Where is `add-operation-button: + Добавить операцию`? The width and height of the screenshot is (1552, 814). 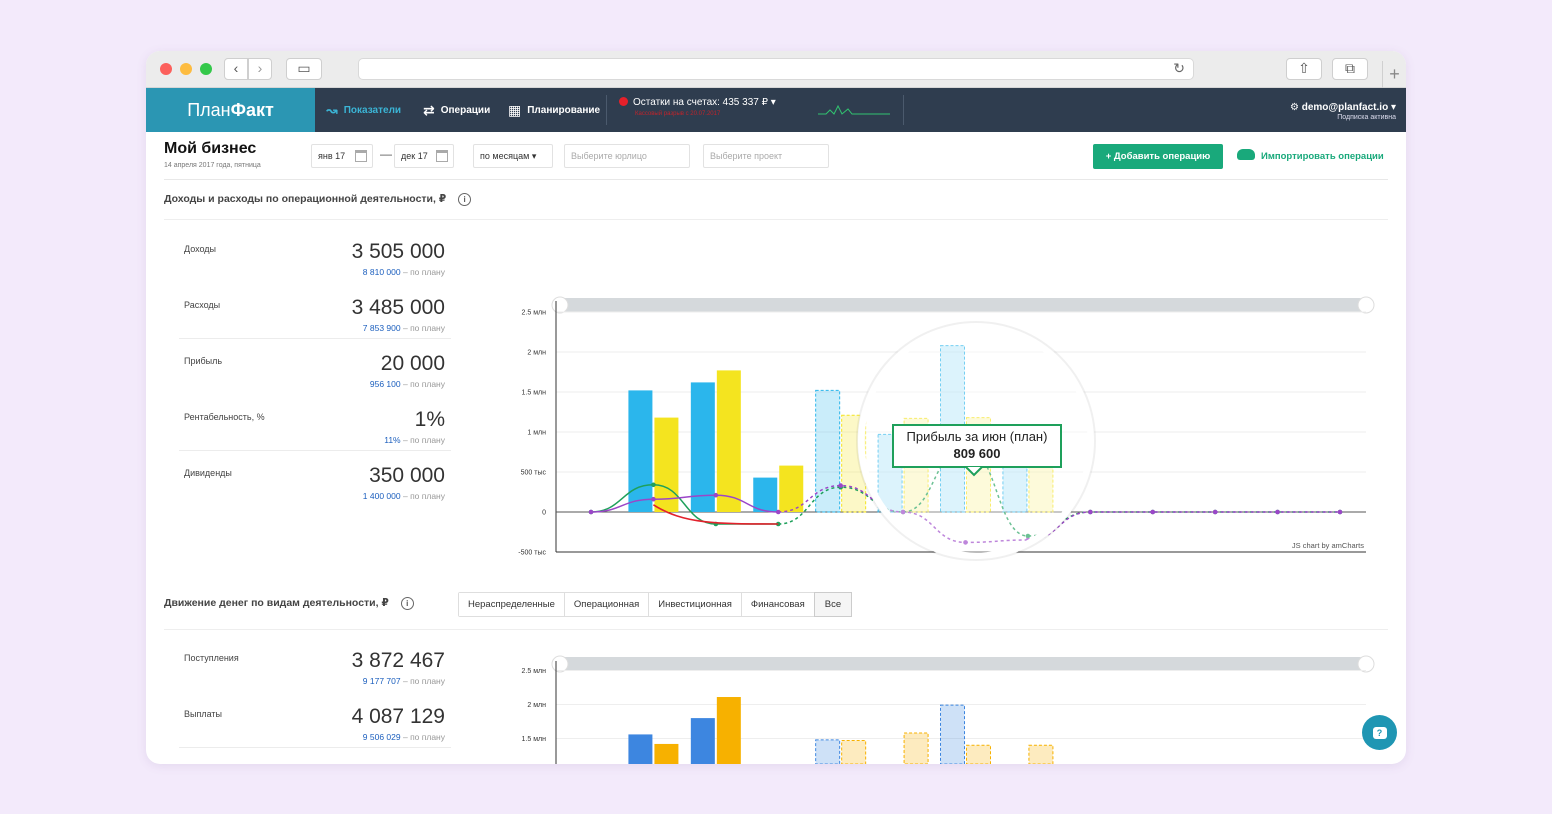 add-operation-button: + Добавить операцию is located at coordinates (1158, 156).